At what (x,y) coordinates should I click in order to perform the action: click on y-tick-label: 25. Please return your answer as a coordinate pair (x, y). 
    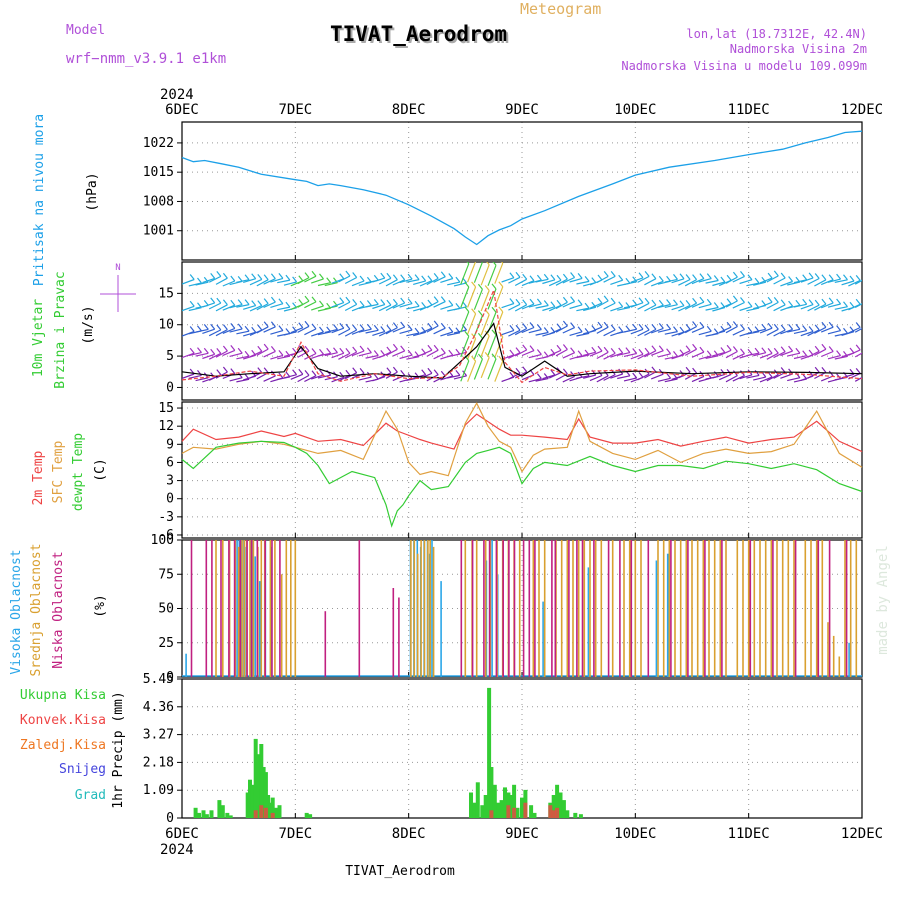
    Looking at the image, I should click on (166, 643).